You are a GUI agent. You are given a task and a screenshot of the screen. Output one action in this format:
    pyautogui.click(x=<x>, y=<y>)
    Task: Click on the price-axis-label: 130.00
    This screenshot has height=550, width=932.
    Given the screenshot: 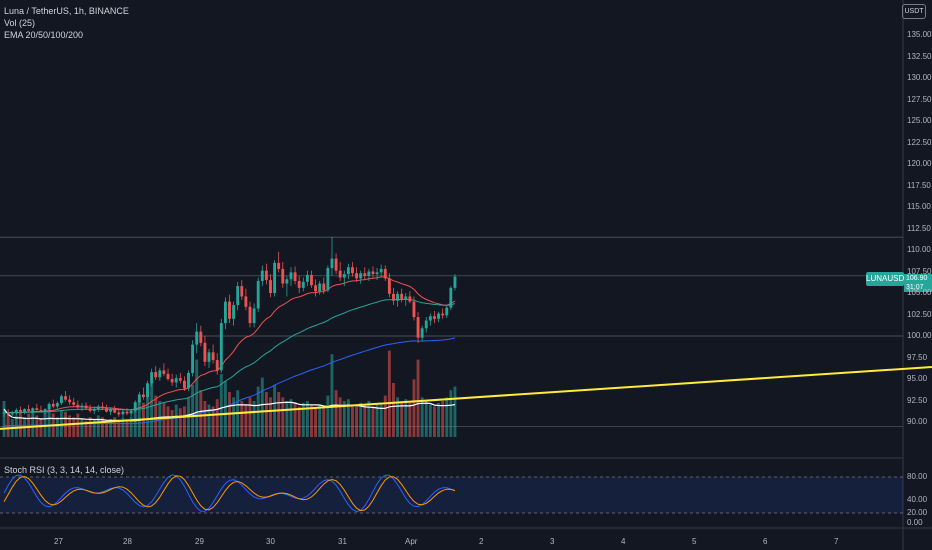 What is the action you would take?
    pyautogui.click(x=919, y=77)
    